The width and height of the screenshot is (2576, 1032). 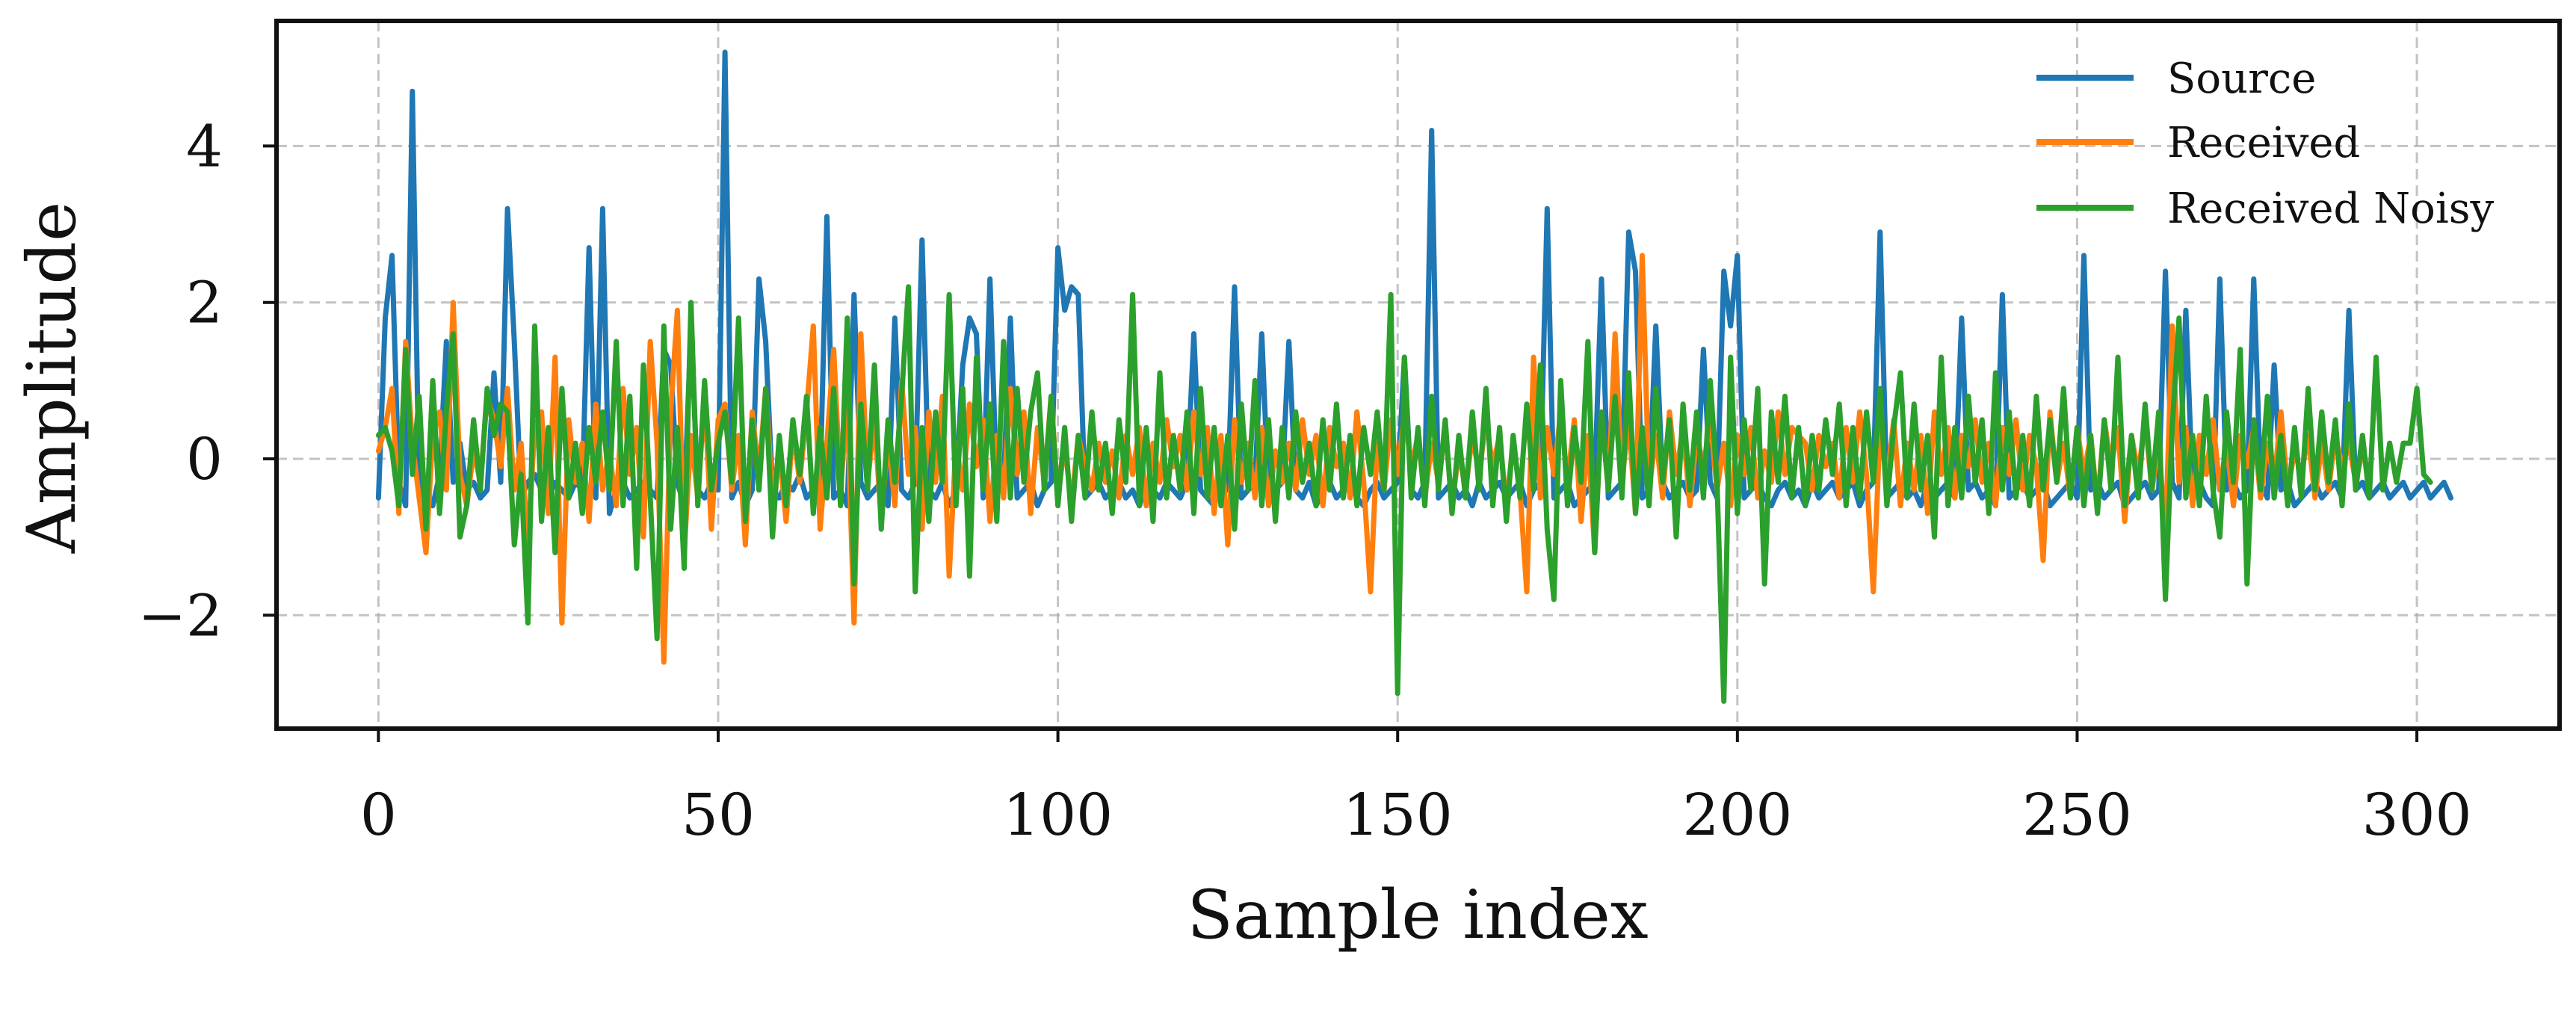 I want to click on legend-label-received: Received, so click(x=2263, y=143).